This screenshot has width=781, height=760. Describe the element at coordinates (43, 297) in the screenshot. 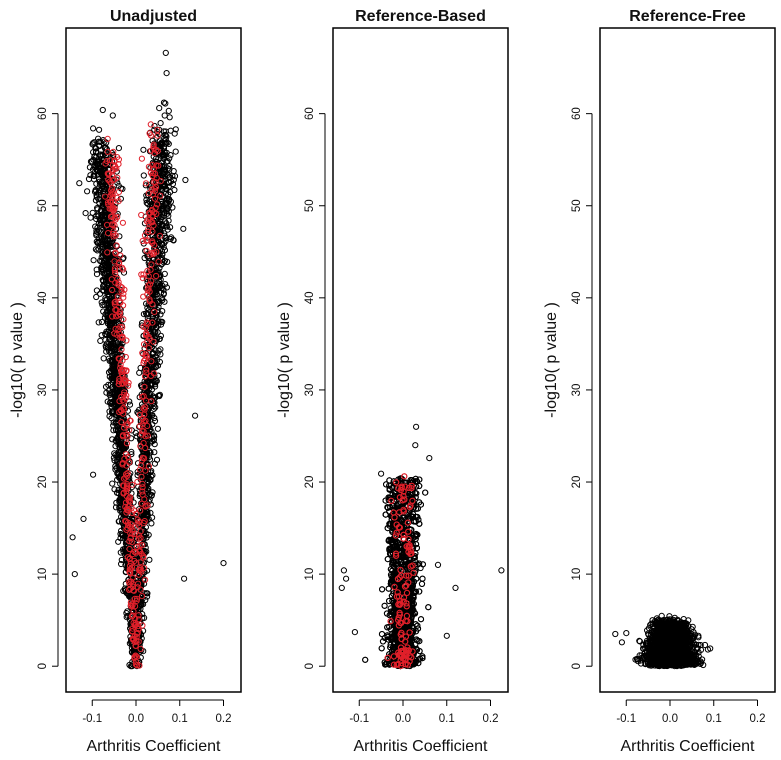

I see `y-tick-label: 40` at that location.